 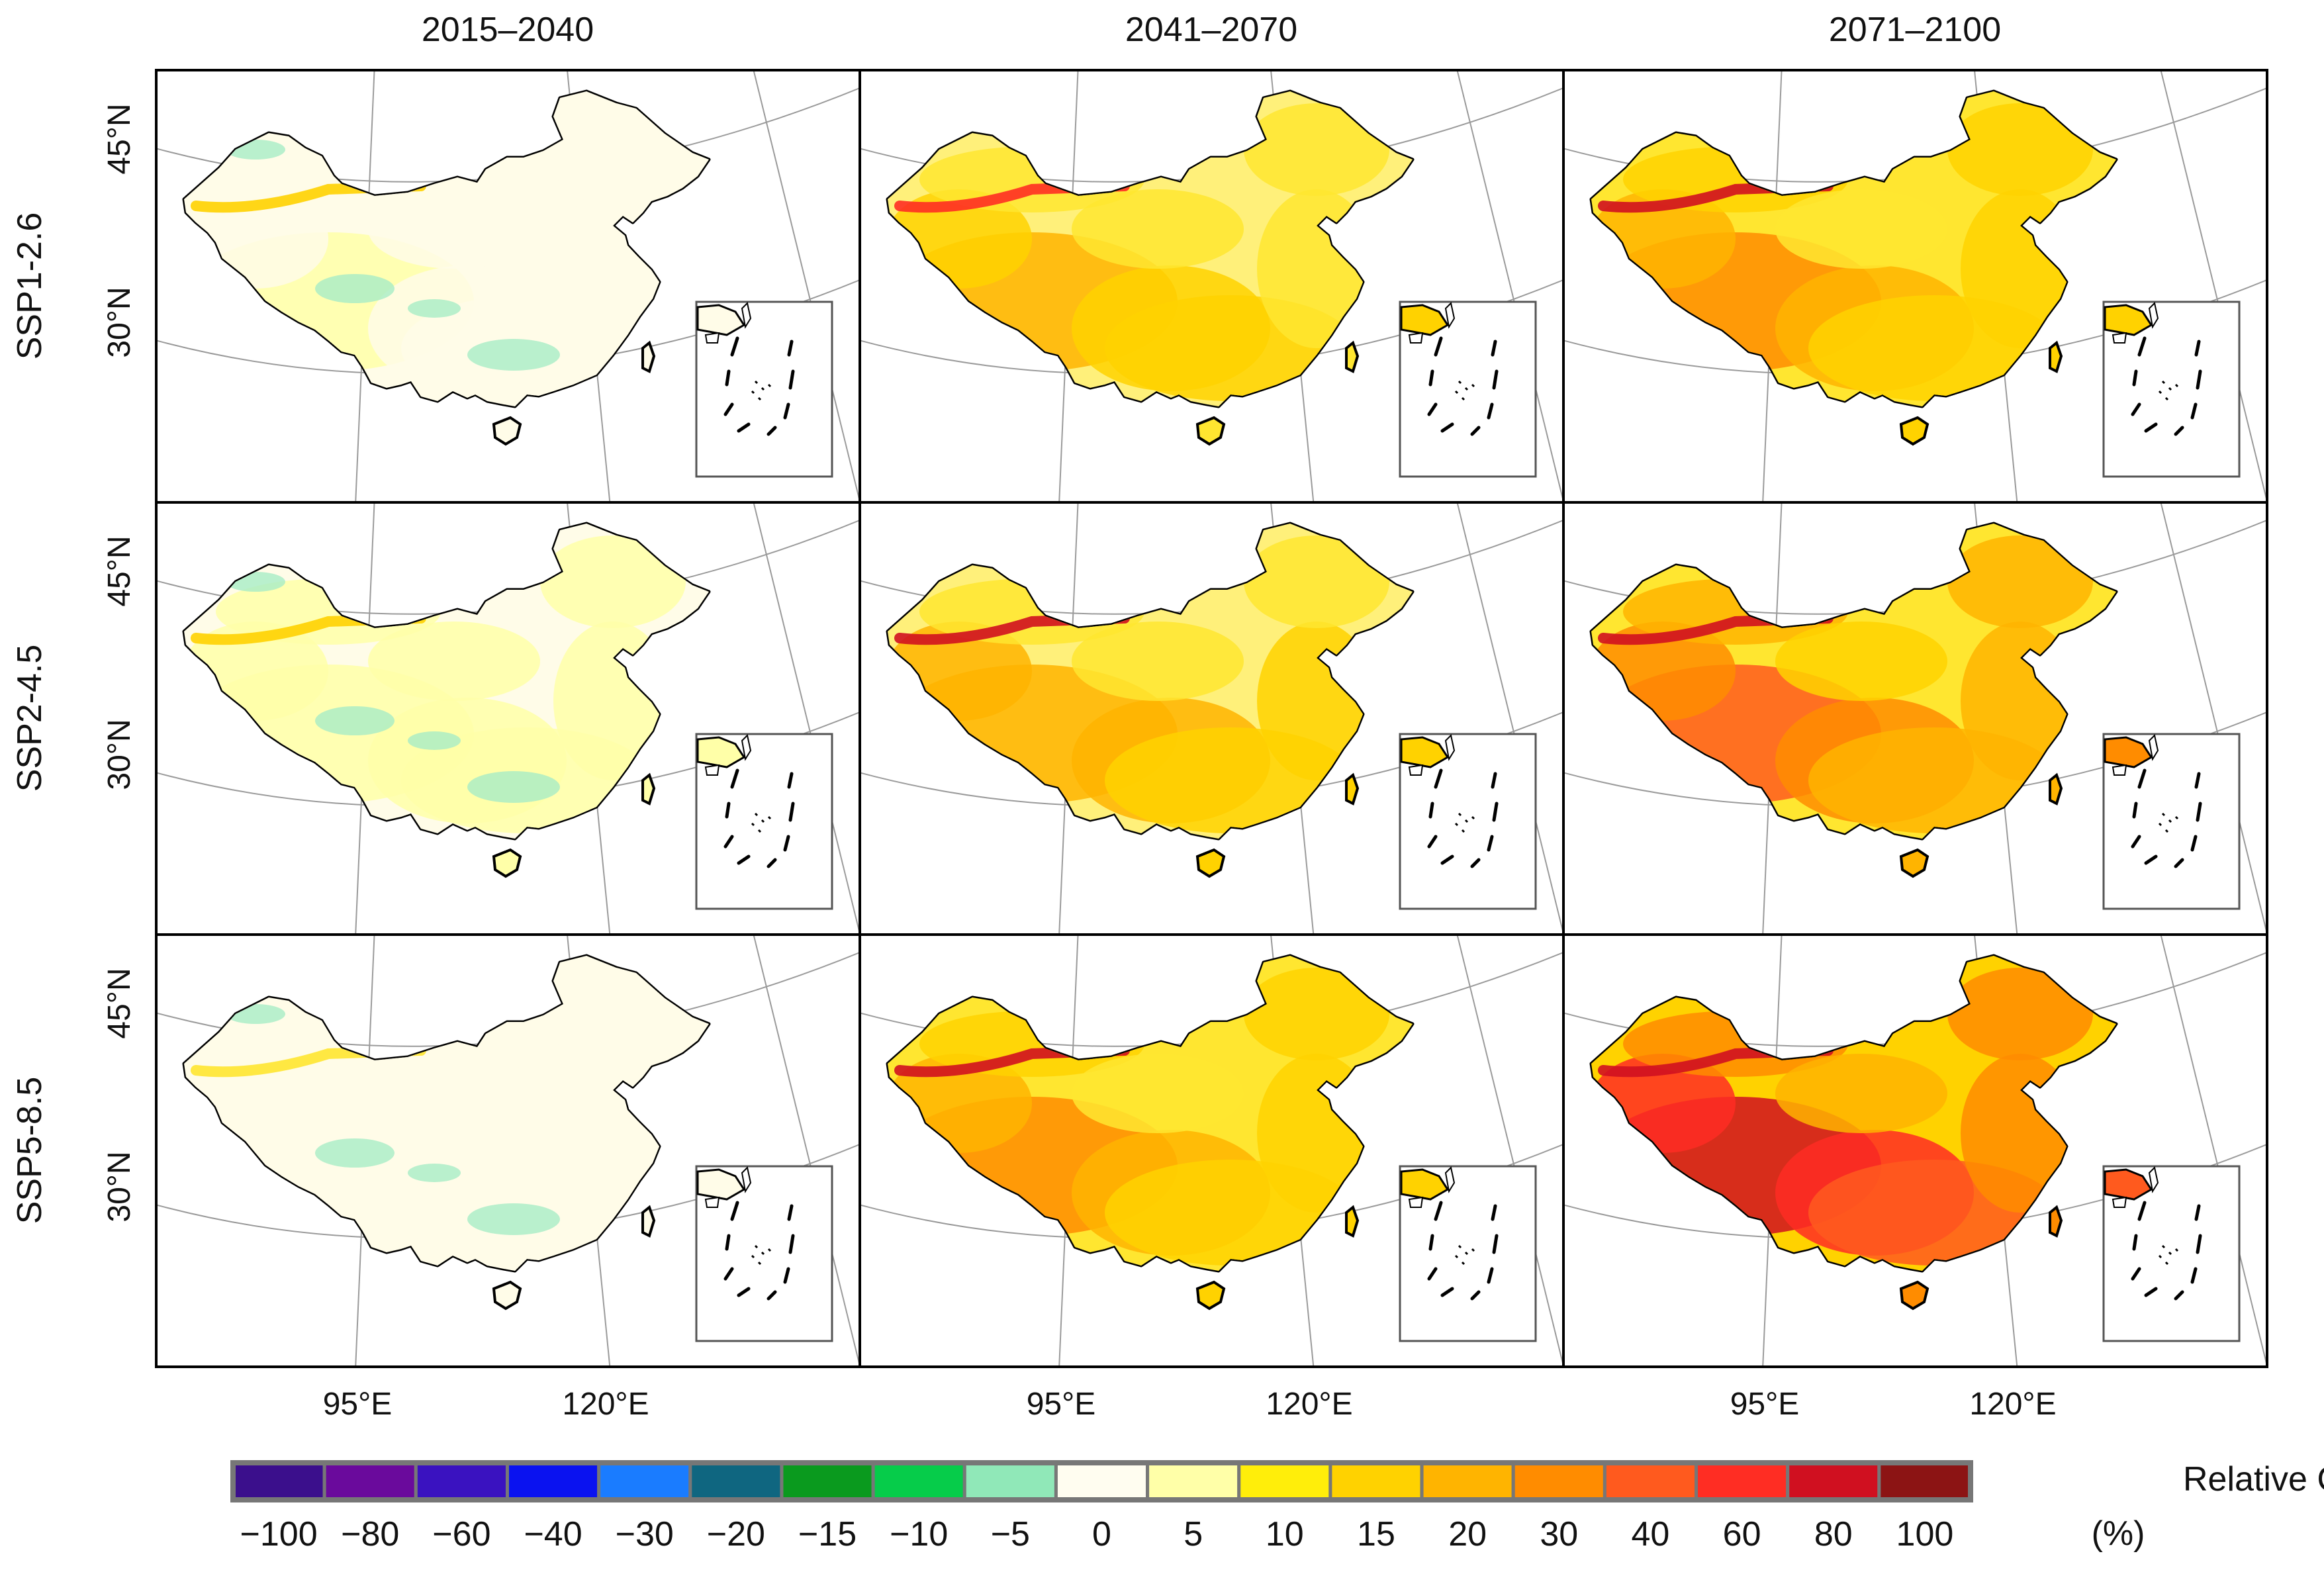 I want to click on legend-unit: (%), so click(x=2118, y=1534).